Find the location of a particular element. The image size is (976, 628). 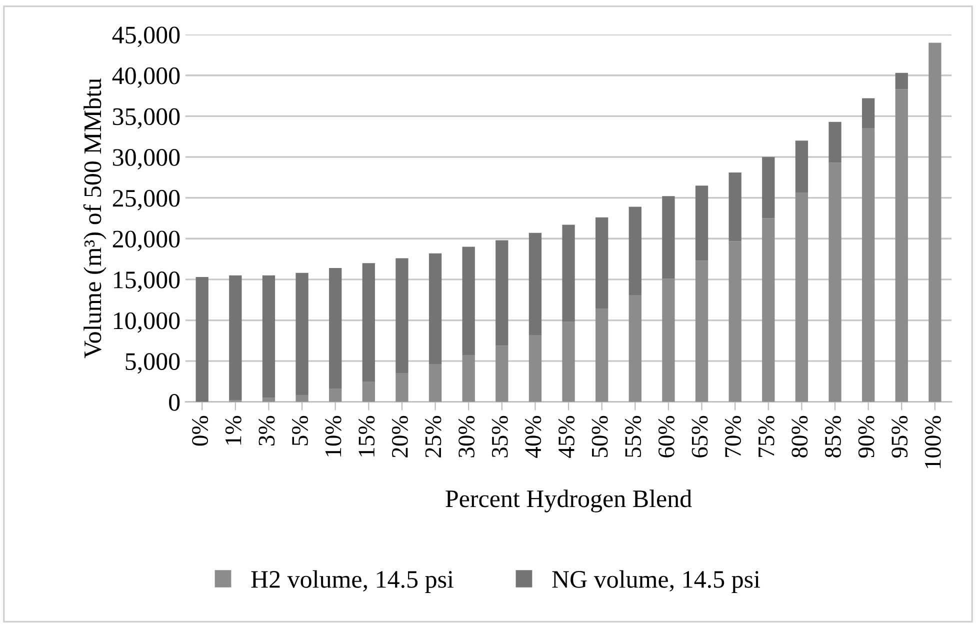

x-tick-label: 100% is located at coordinates (932, 442).